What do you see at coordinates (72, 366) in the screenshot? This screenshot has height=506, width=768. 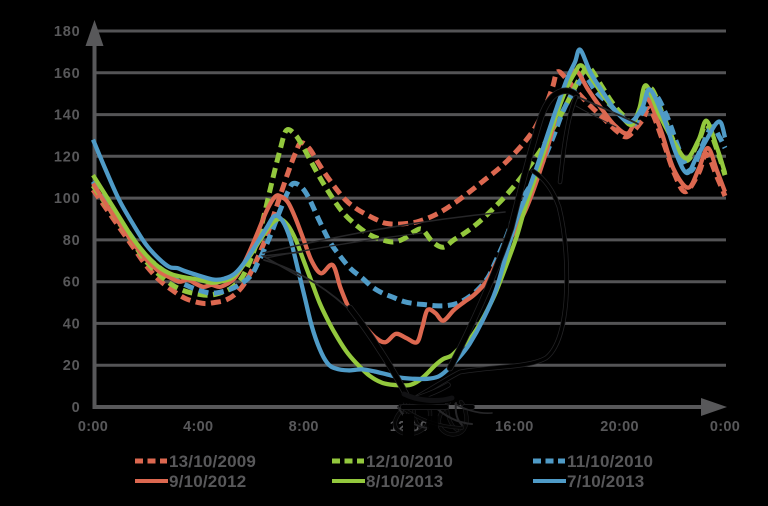 I see `svg-text: 20` at bounding box center [72, 366].